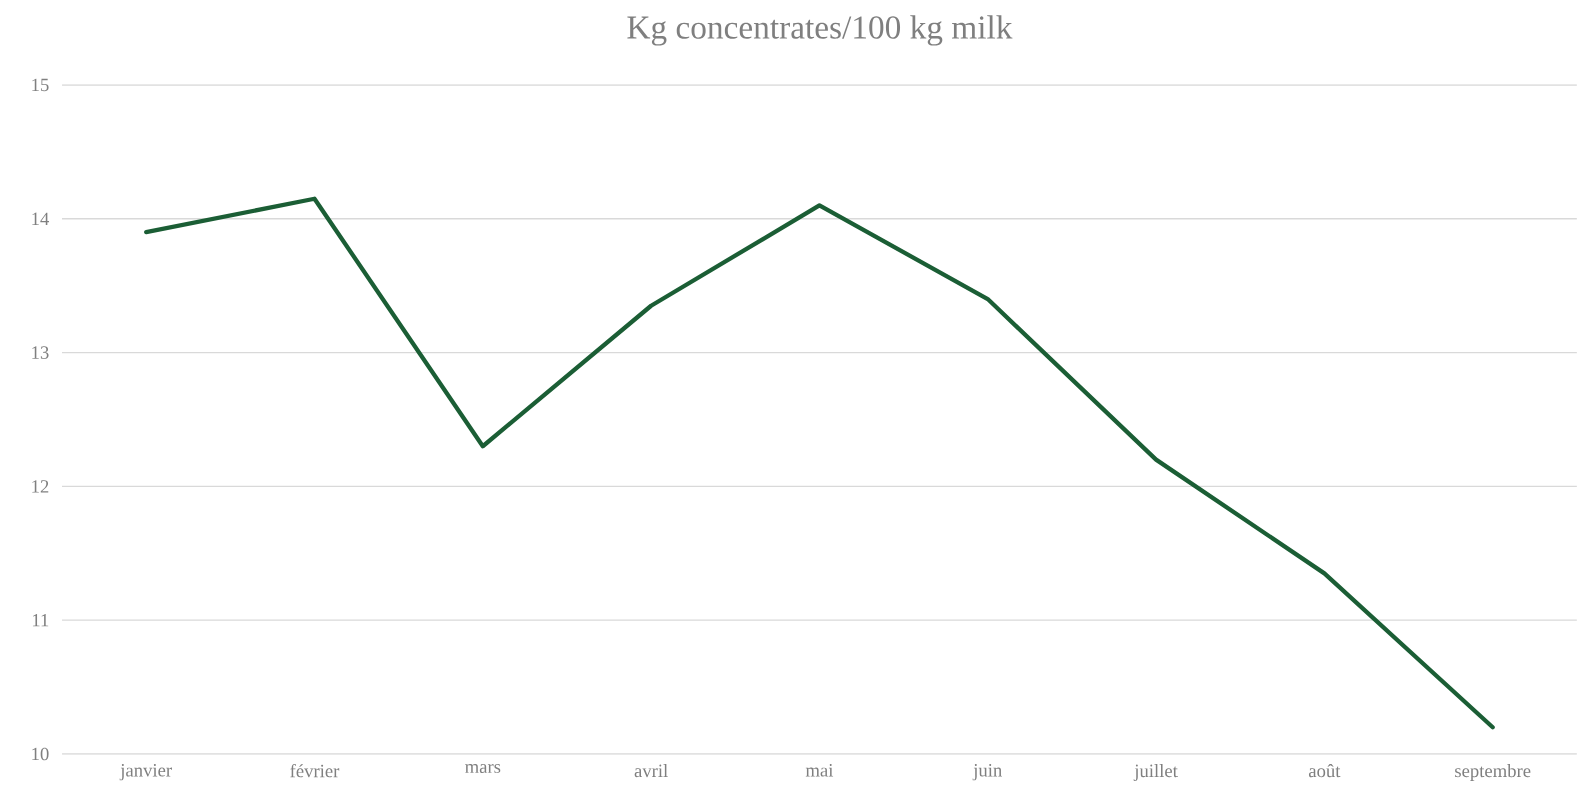  I want to click on y-tick-label: 13, so click(40, 352).